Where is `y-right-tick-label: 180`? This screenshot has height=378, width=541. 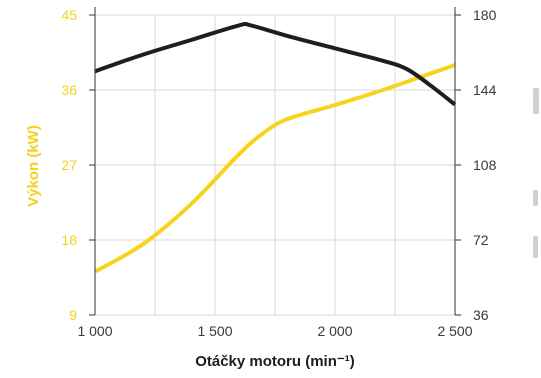
y-right-tick-label: 180 is located at coordinates (485, 15).